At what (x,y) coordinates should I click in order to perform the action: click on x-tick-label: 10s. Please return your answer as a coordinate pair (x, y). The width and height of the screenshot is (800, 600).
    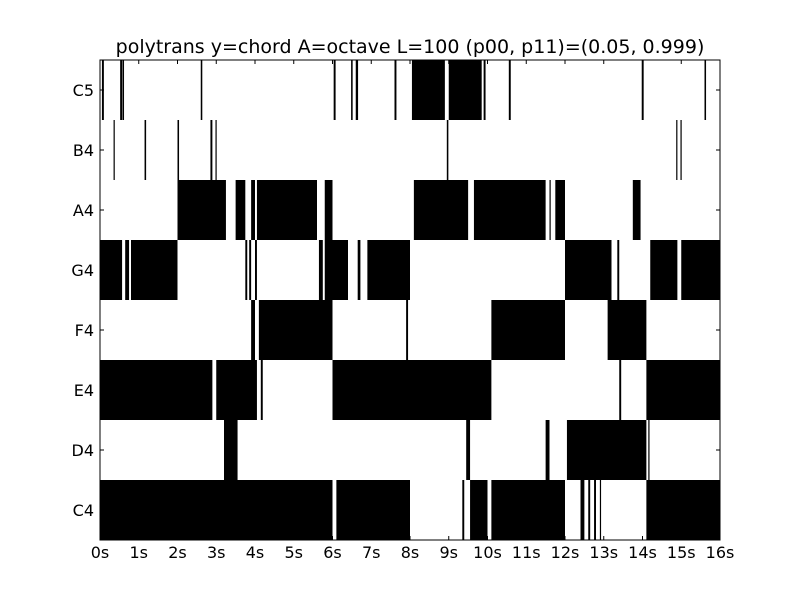
    Looking at the image, I should click on (487, 552).